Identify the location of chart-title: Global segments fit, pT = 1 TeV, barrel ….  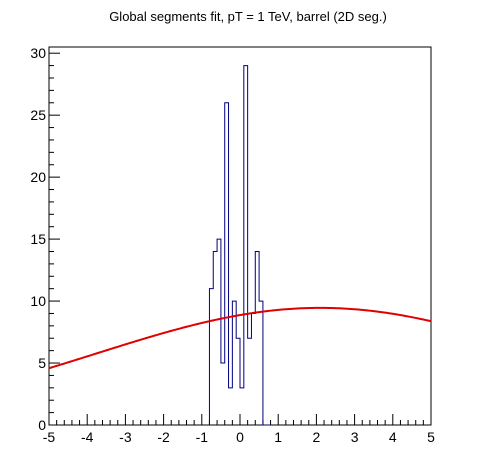
(248, 16).